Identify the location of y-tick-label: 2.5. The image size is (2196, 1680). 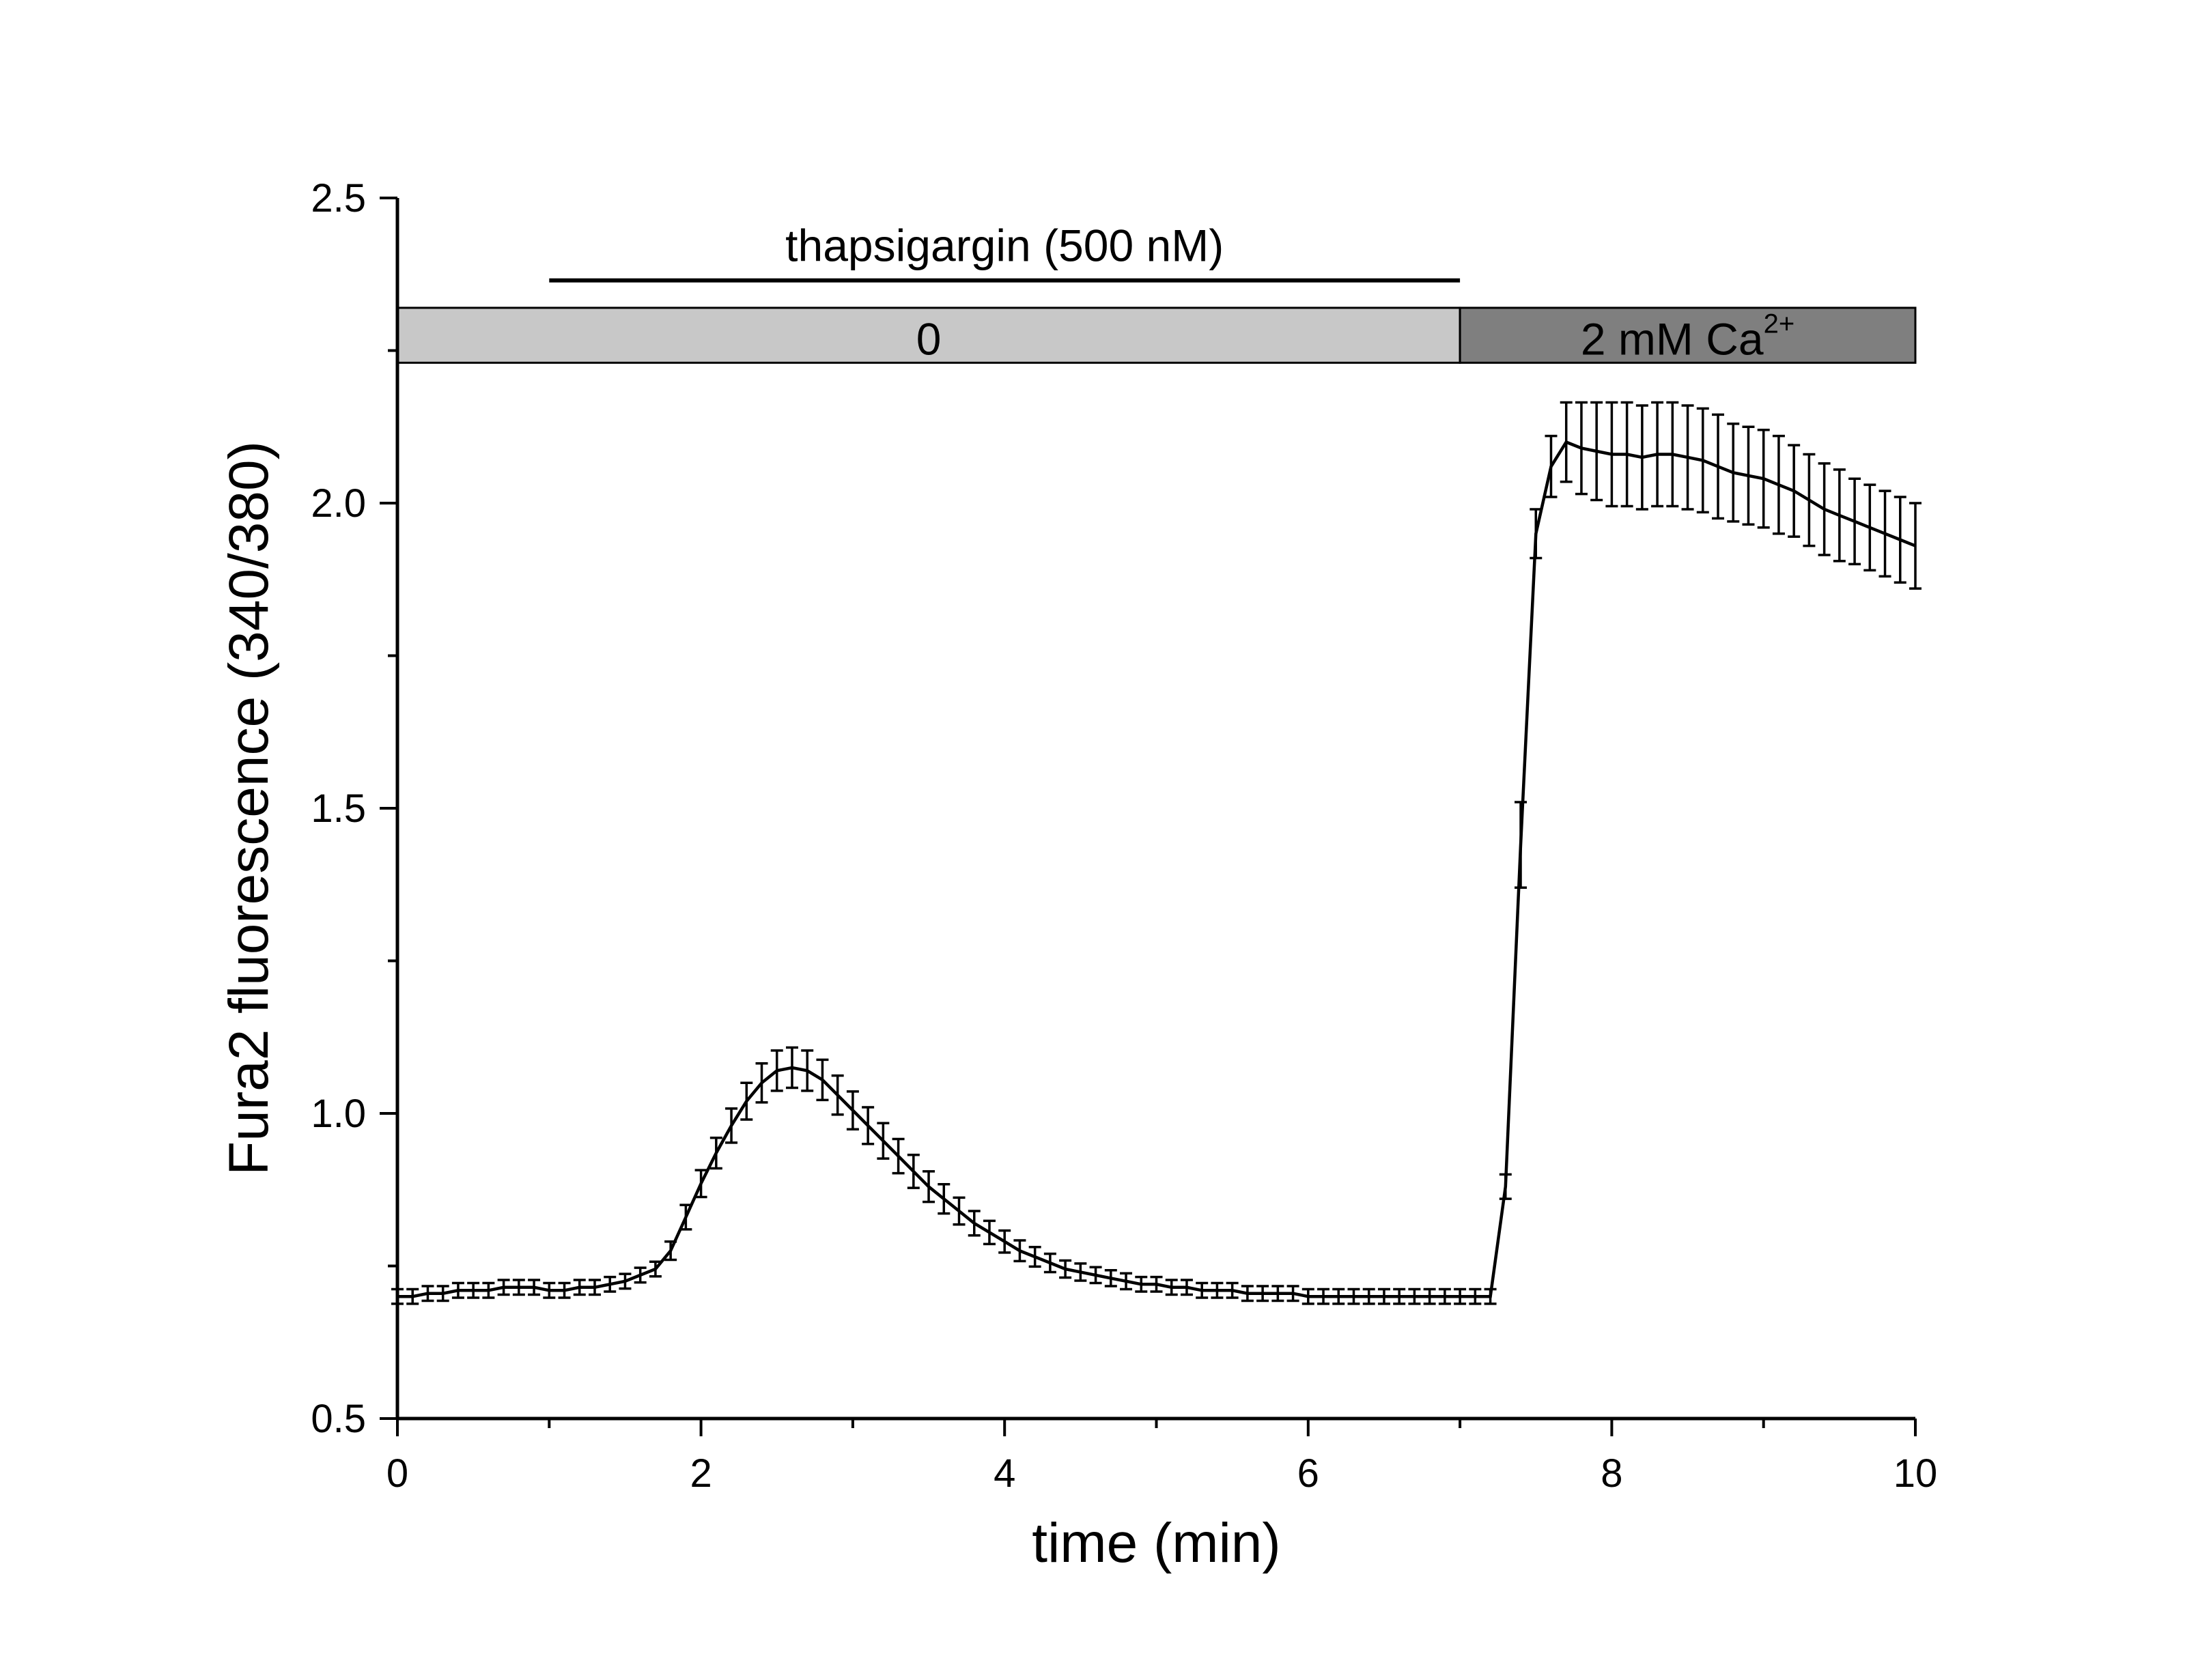
(339, 198).